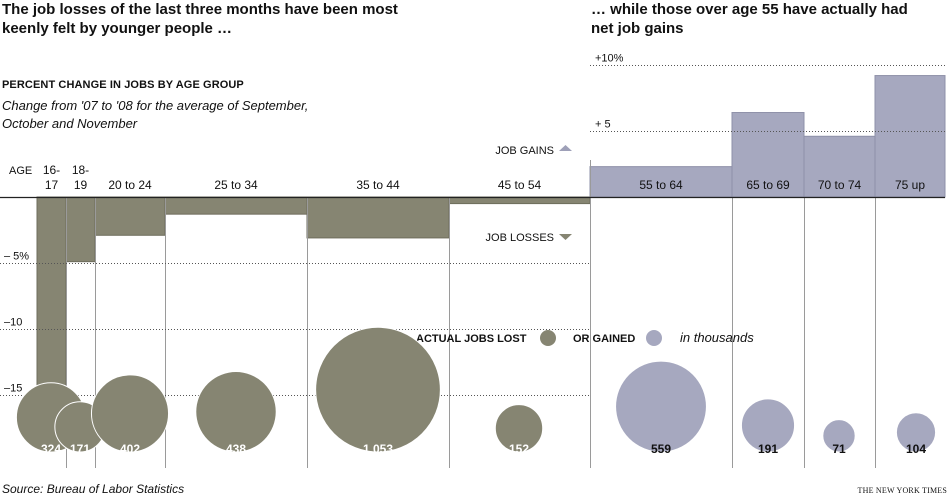 The image size is (950, 498). I want to click on circle-value-label: 559, so click(661, 449).